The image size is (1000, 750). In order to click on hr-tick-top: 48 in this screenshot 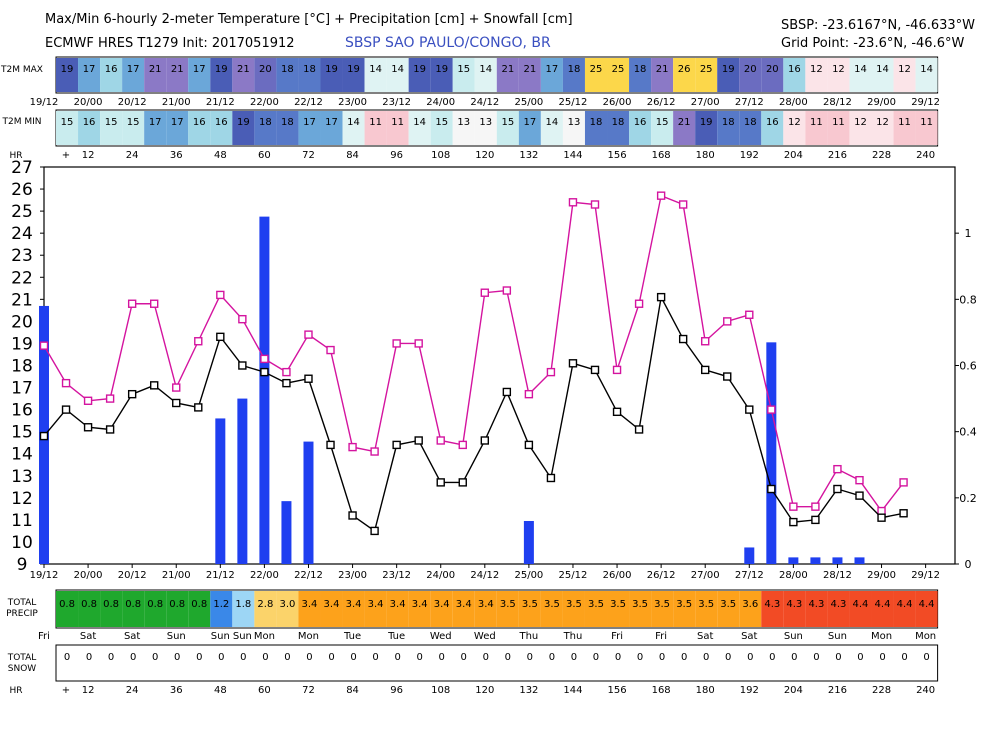, I will do `click(220, 155)`.